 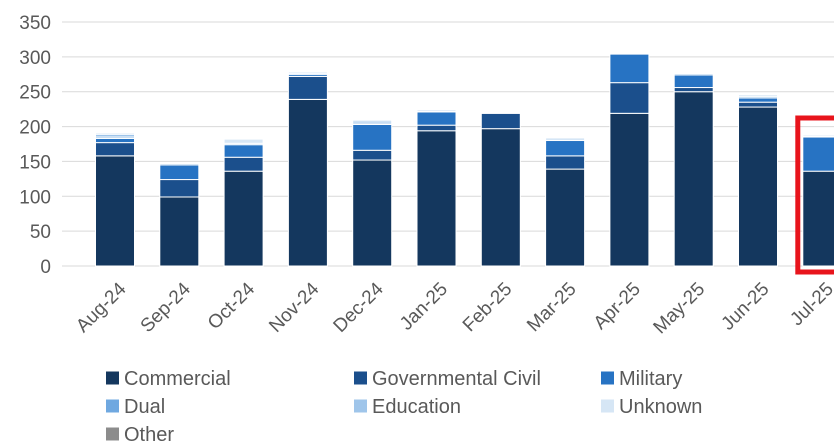 I want to click on y-axis-ticks: 0 50 100 150 200 250 300 350, so click(x=35, y=145).